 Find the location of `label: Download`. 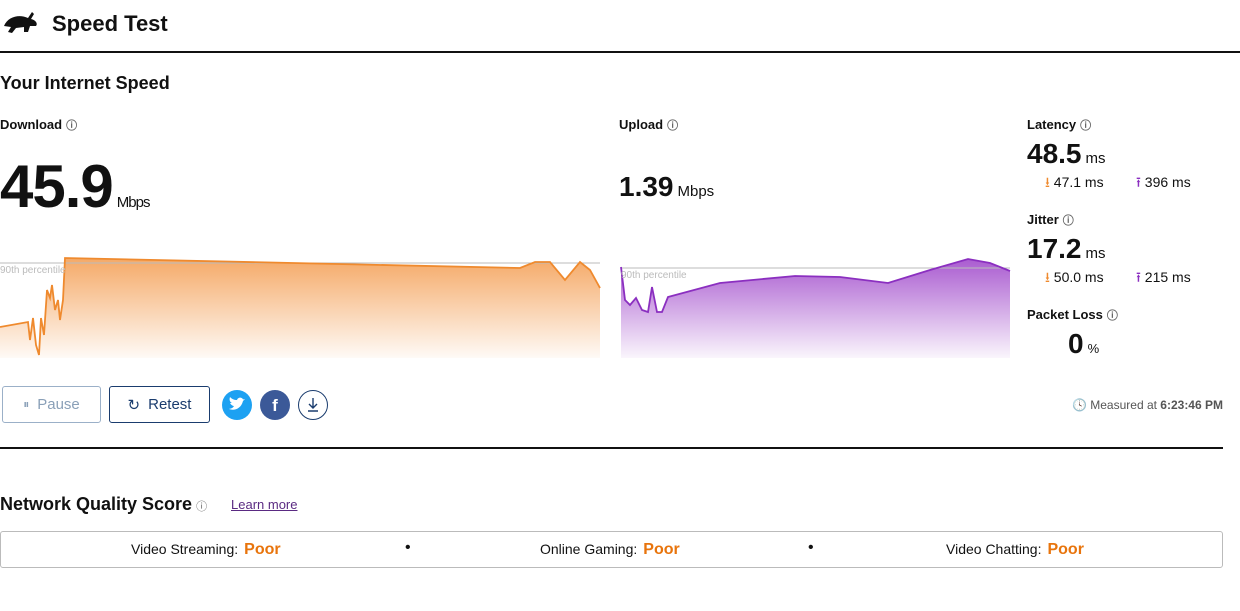

label: Download is located at coordinates (31, 124).